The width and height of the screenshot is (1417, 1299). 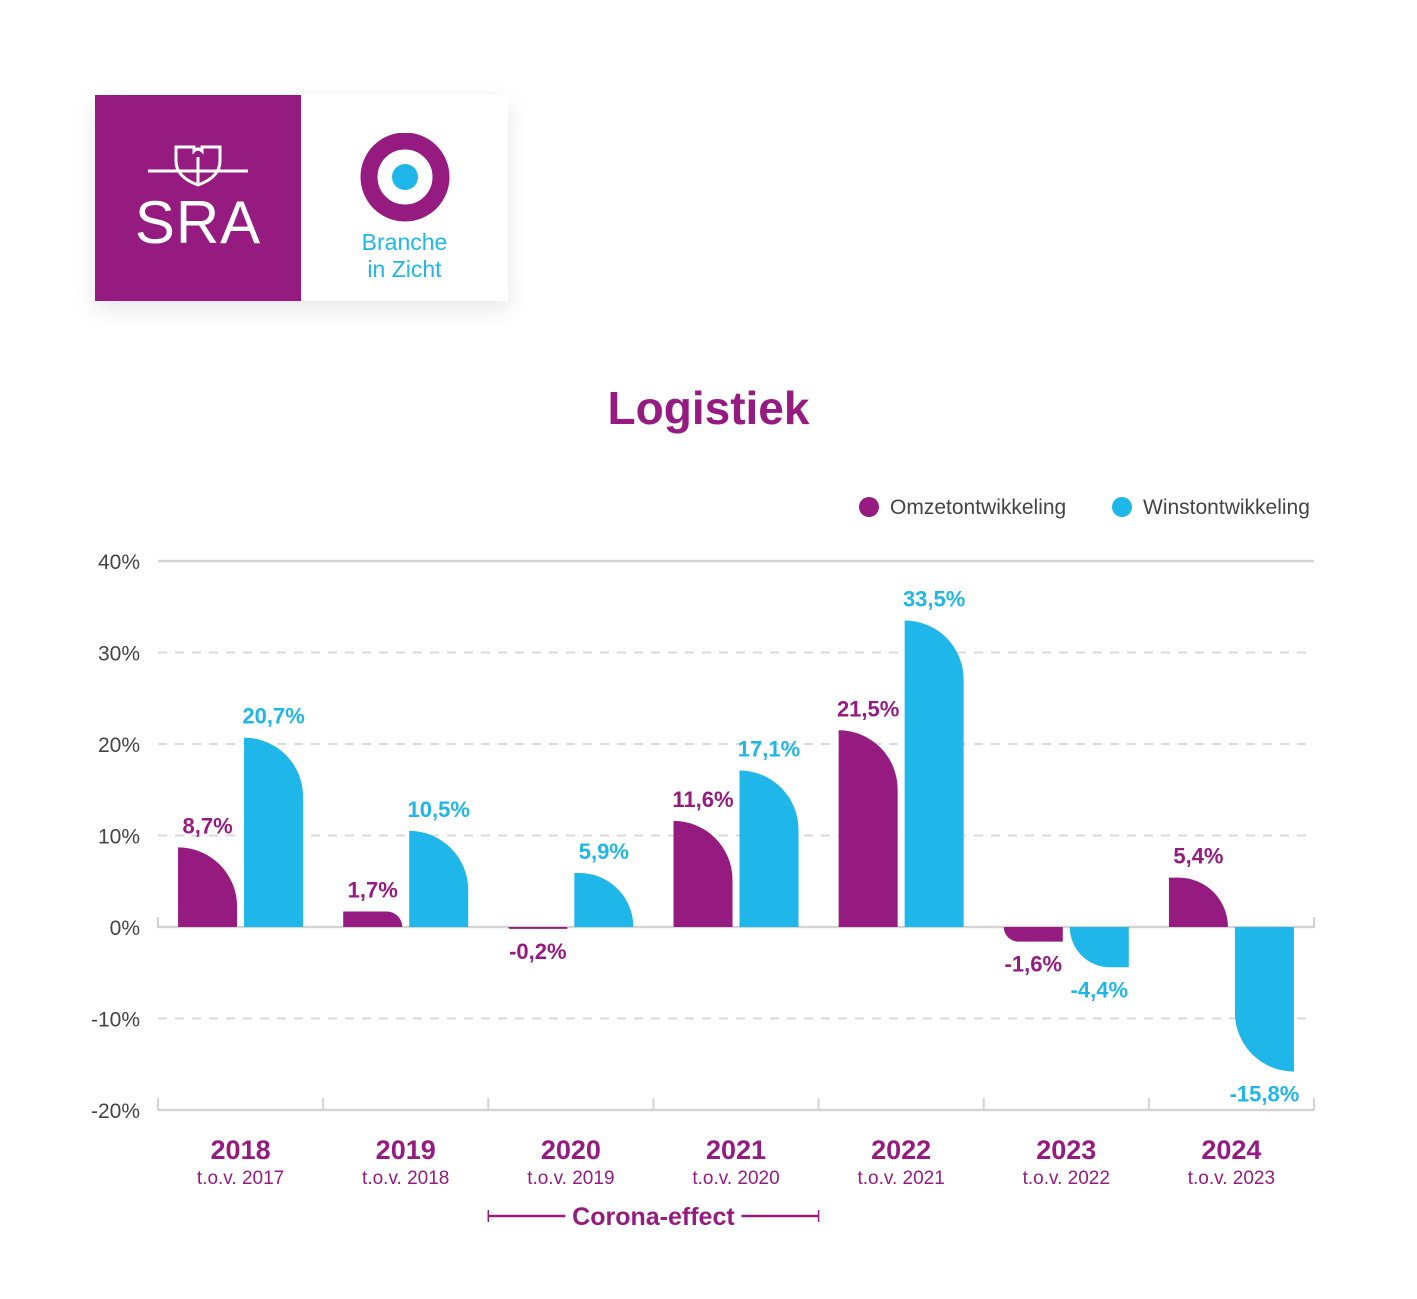 What do you see at coordinates (207, 825) in the screenshot?
I see `omzet-data-label-2018: 8,7%` at bounding box center [207, 825].